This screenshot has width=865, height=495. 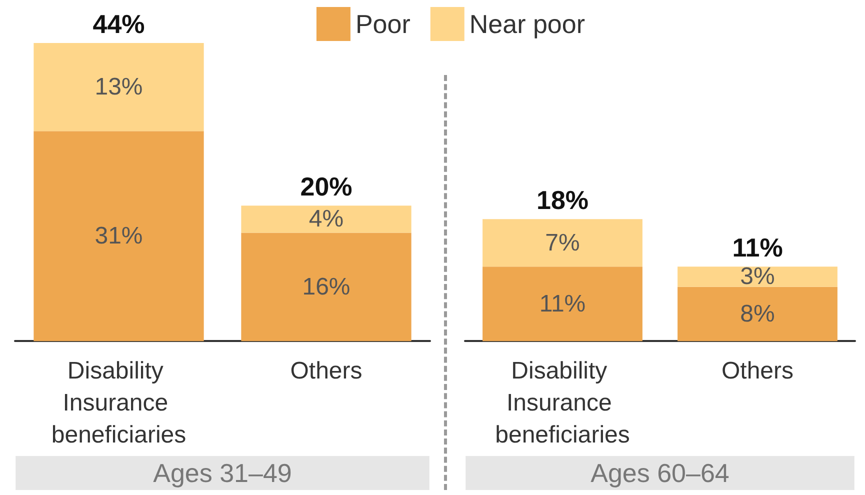 I want to click on data-label: 13%, so click(x=118, y=87).